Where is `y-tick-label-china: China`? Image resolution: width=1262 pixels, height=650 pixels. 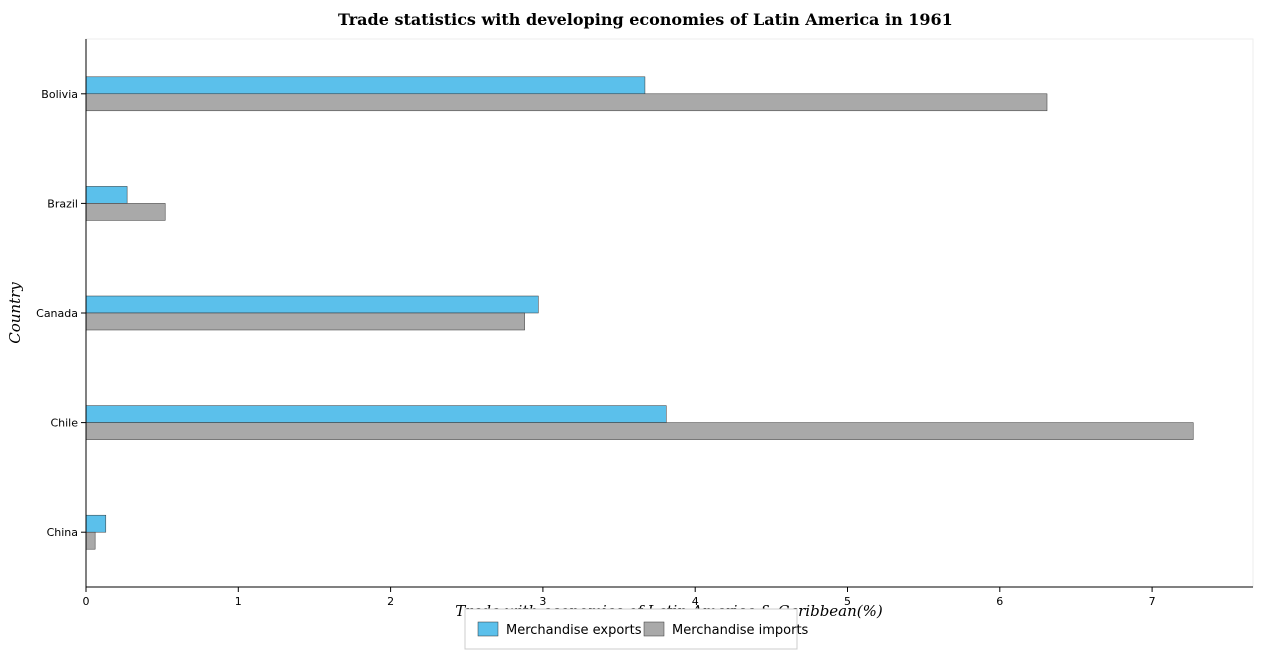
y-tick-label-china: China is located at coordinates (62, 532).